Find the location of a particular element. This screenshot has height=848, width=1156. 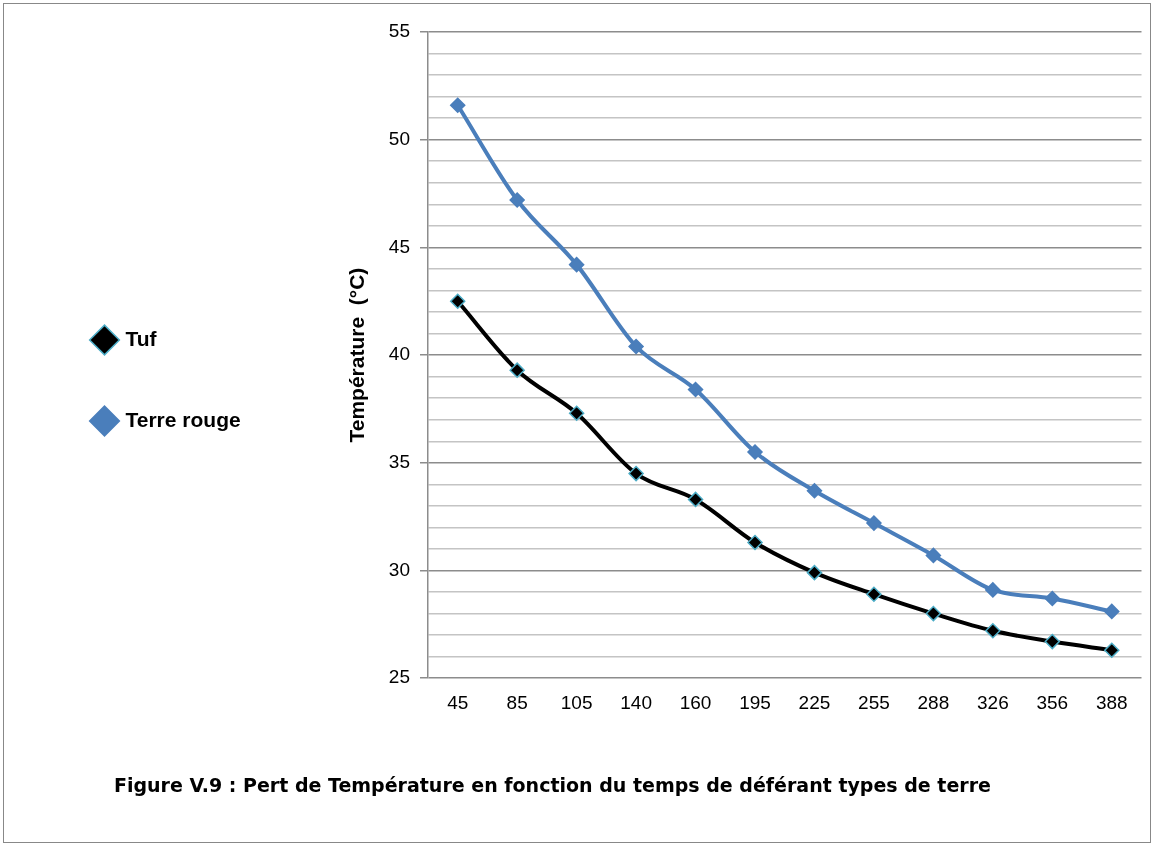

y-tick-label: 40 is located at coordinates (399, 354).